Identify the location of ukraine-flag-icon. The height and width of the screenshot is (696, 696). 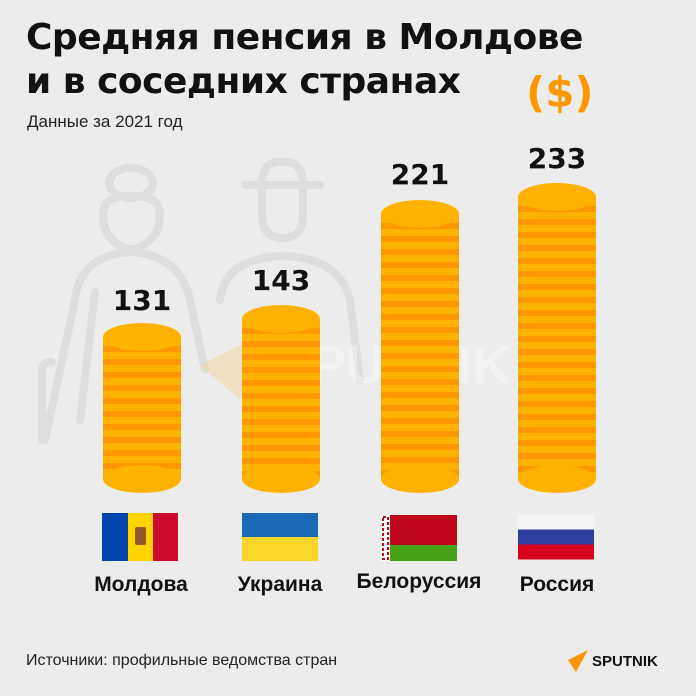
(280, 537).